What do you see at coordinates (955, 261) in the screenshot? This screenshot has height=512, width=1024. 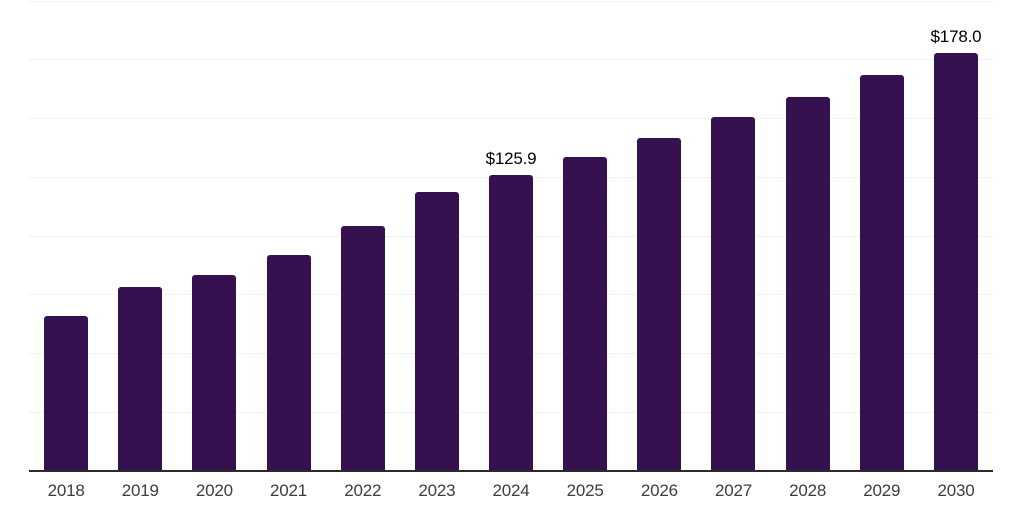 I see `bar-2030` at bounding box center [955, 261].